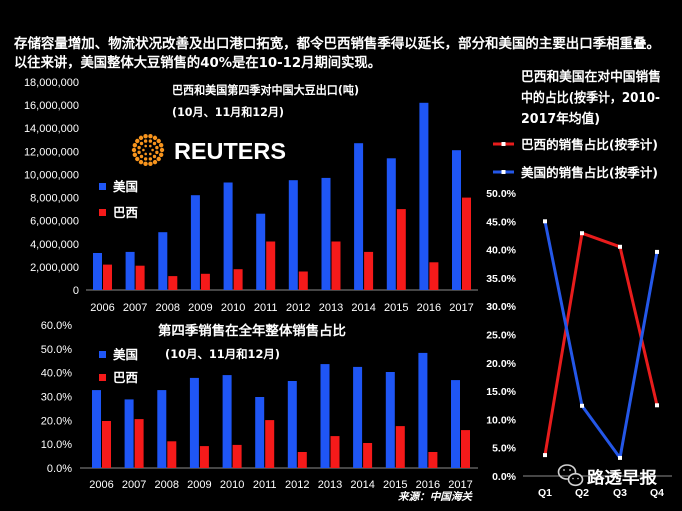 Image resolution: width=682 pixels, height=511 pixels. Describe the element at coordinates (200, 308) in the screenshot. I see `x-tick-label: 2009` at that location.